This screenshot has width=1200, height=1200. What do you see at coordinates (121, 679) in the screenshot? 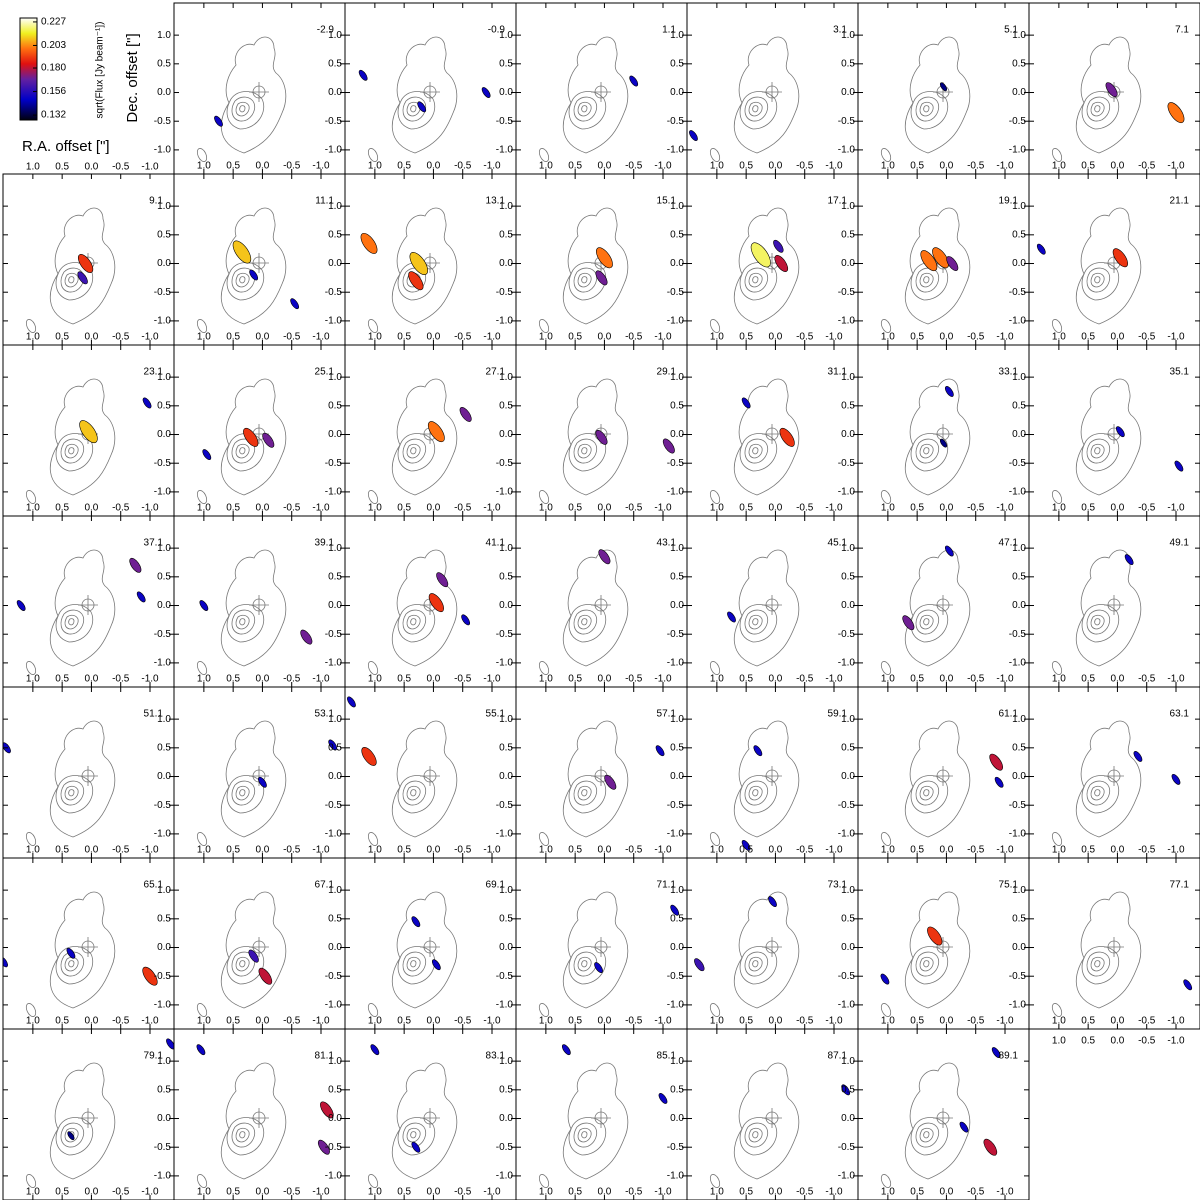
I see `x-tick-label: -0.5` at bounding box center [121, 679].